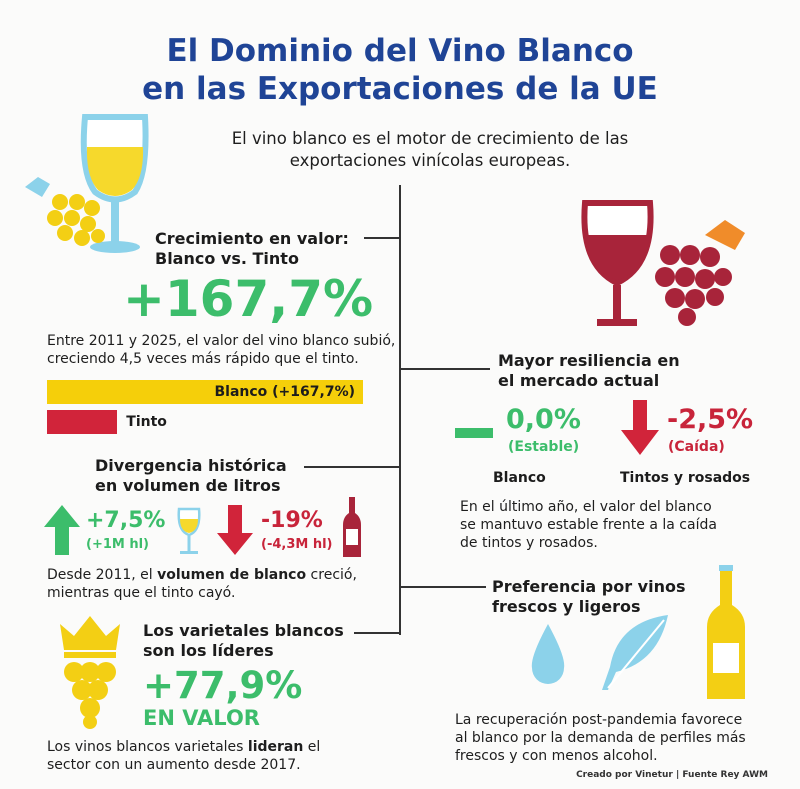  Describe the element at coordinates (579, 380) in the screenshot. I see `resilience-heading-2: el mercado actual` at that location.